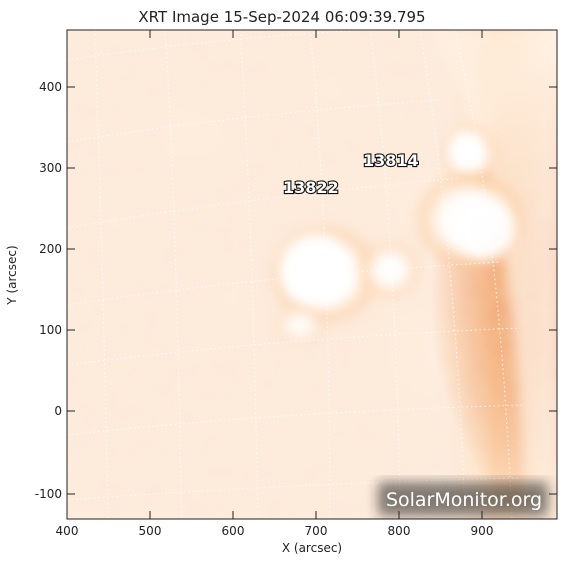 This screenshot has height=564, width=564. Describe the element at coordinates (12, 275) in the screenshot. I see `y-axis-label: Y (arcsec)` at that location.